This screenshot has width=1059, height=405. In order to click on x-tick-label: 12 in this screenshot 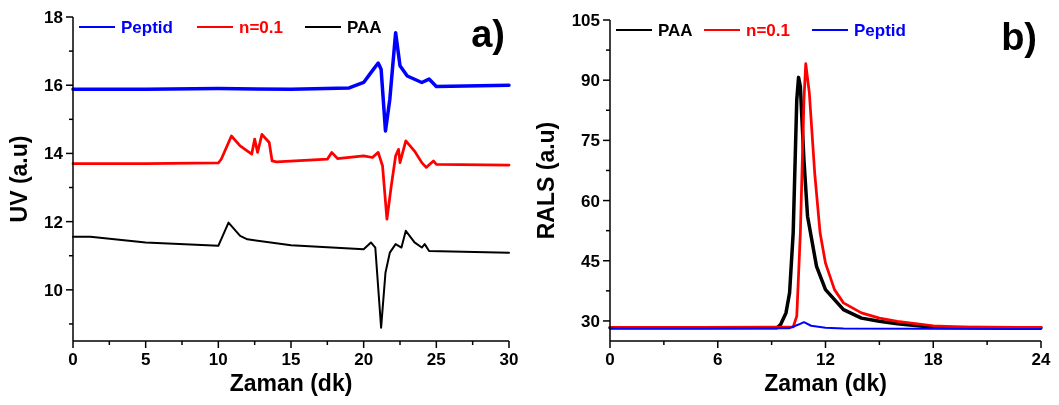, I will do `click(825, 359)`.